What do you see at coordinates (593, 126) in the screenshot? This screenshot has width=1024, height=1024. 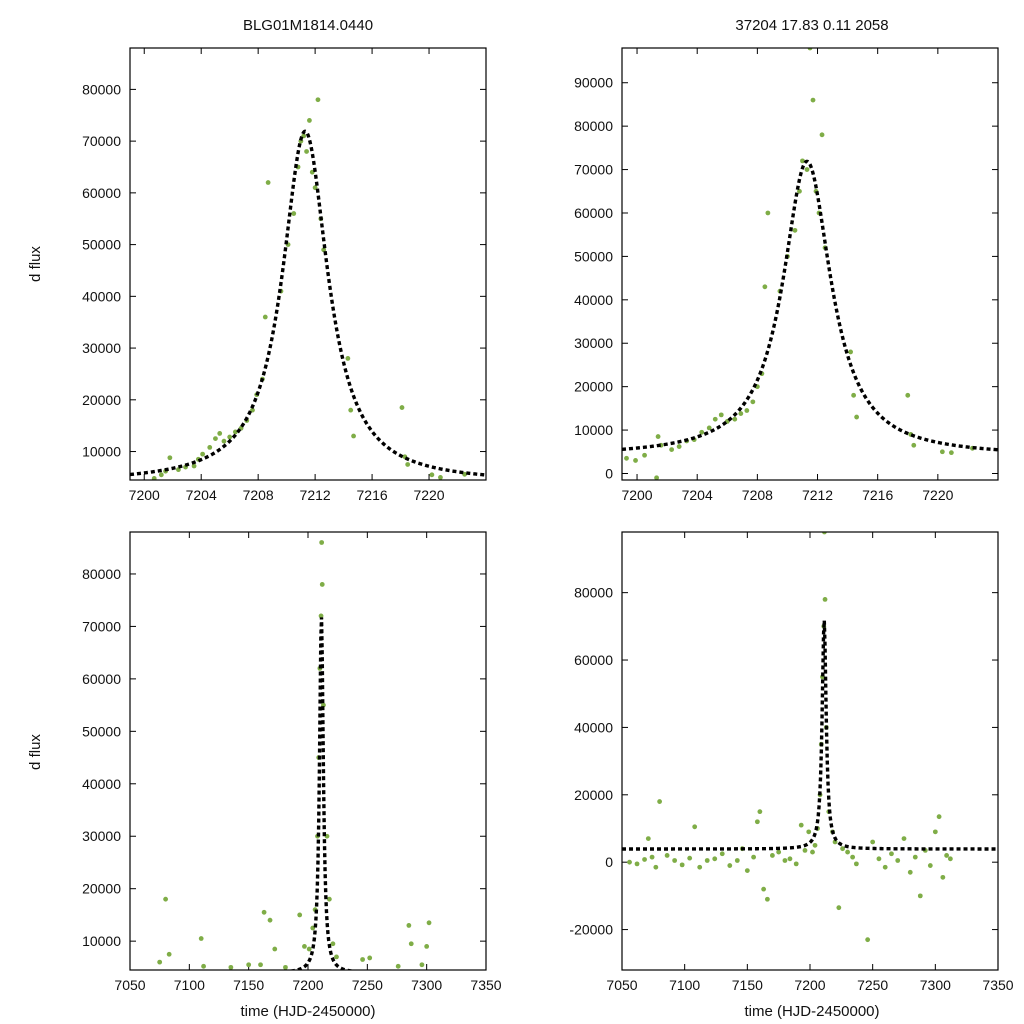 I see `y-tick-label: 80000` at bounding box center [593, 126].